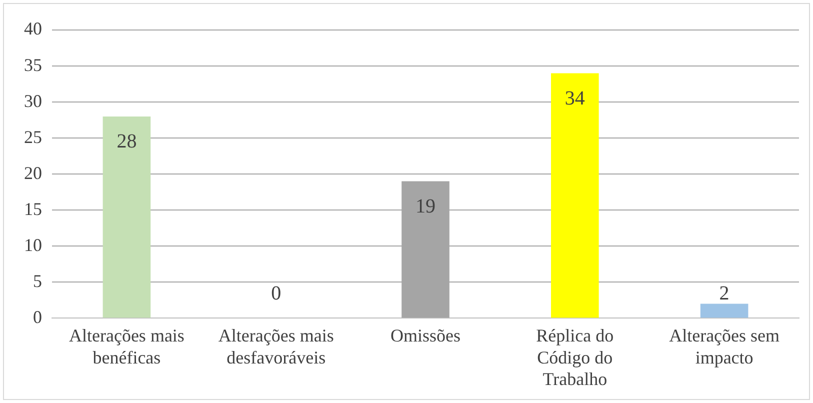 Image resolution: width=813 pixels, height=403 pixels. What do you see at coordinates (276, 293) in the screenshot?
I see `data-label: 0` at bounding box center [276, 293].